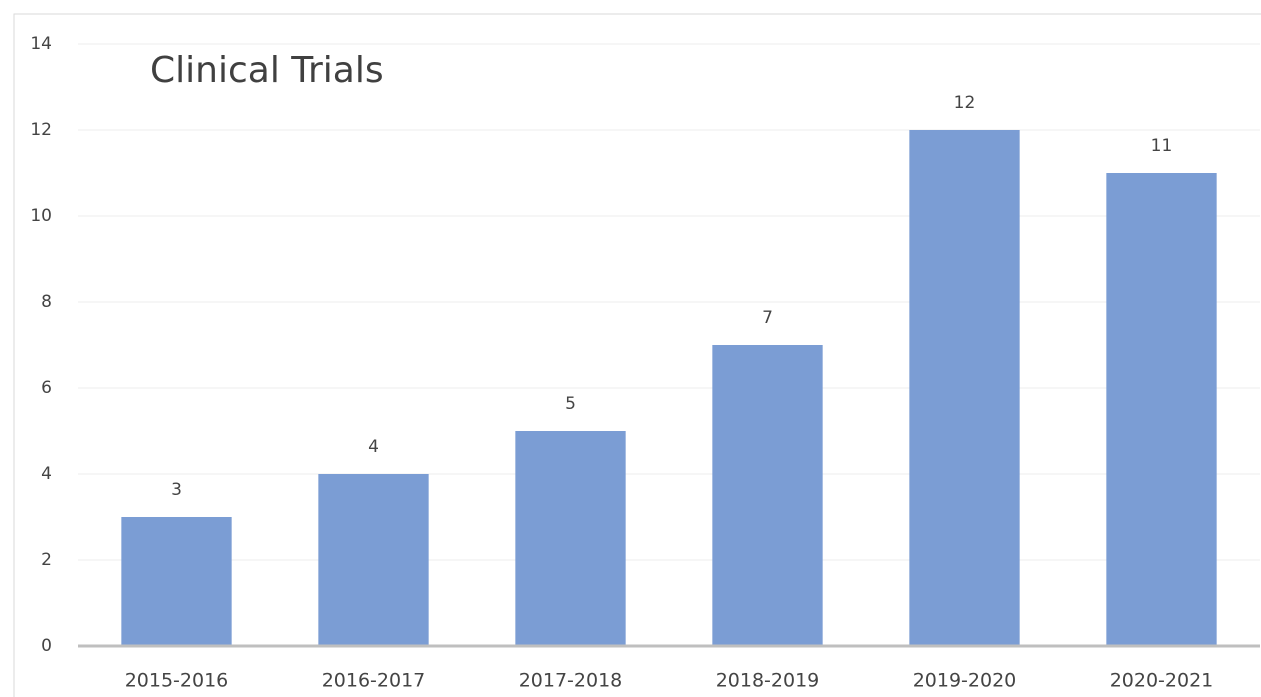 The image size is (1261, 697). What do you see at coordinates (374, 681) in the screenshot?
I see `x-tick-label: 2016-2017` at bounding box center [374, 681].